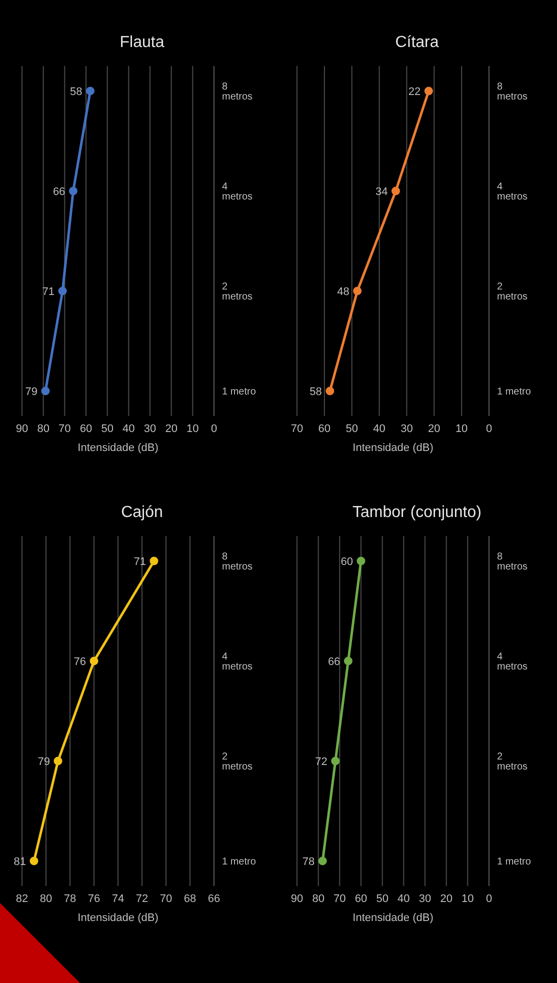 This screenshot has height=983, width=557. What do you see at coordinates (22, 898) in the screenshot?
I see `x-tick-label: 82` at bounding box center [22, 898].